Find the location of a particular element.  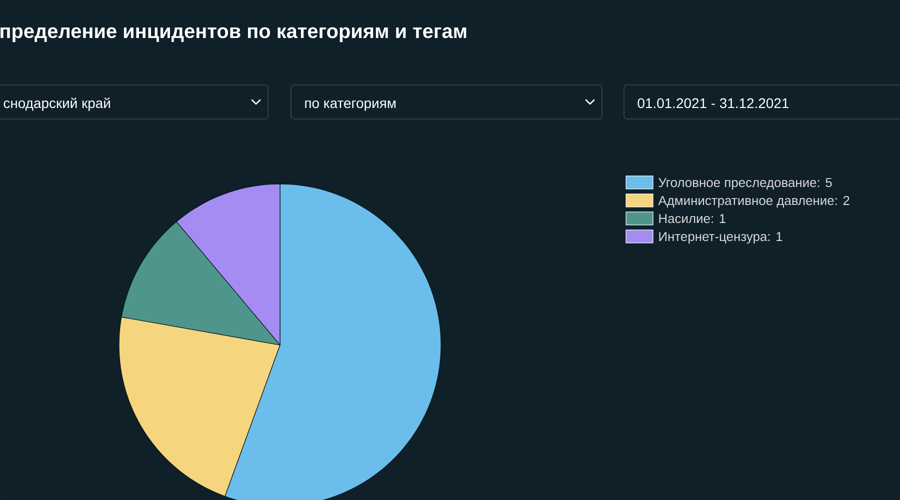

chart-title: пределение инцидентов по категориям и тегам is located at coordinates (233, 34).